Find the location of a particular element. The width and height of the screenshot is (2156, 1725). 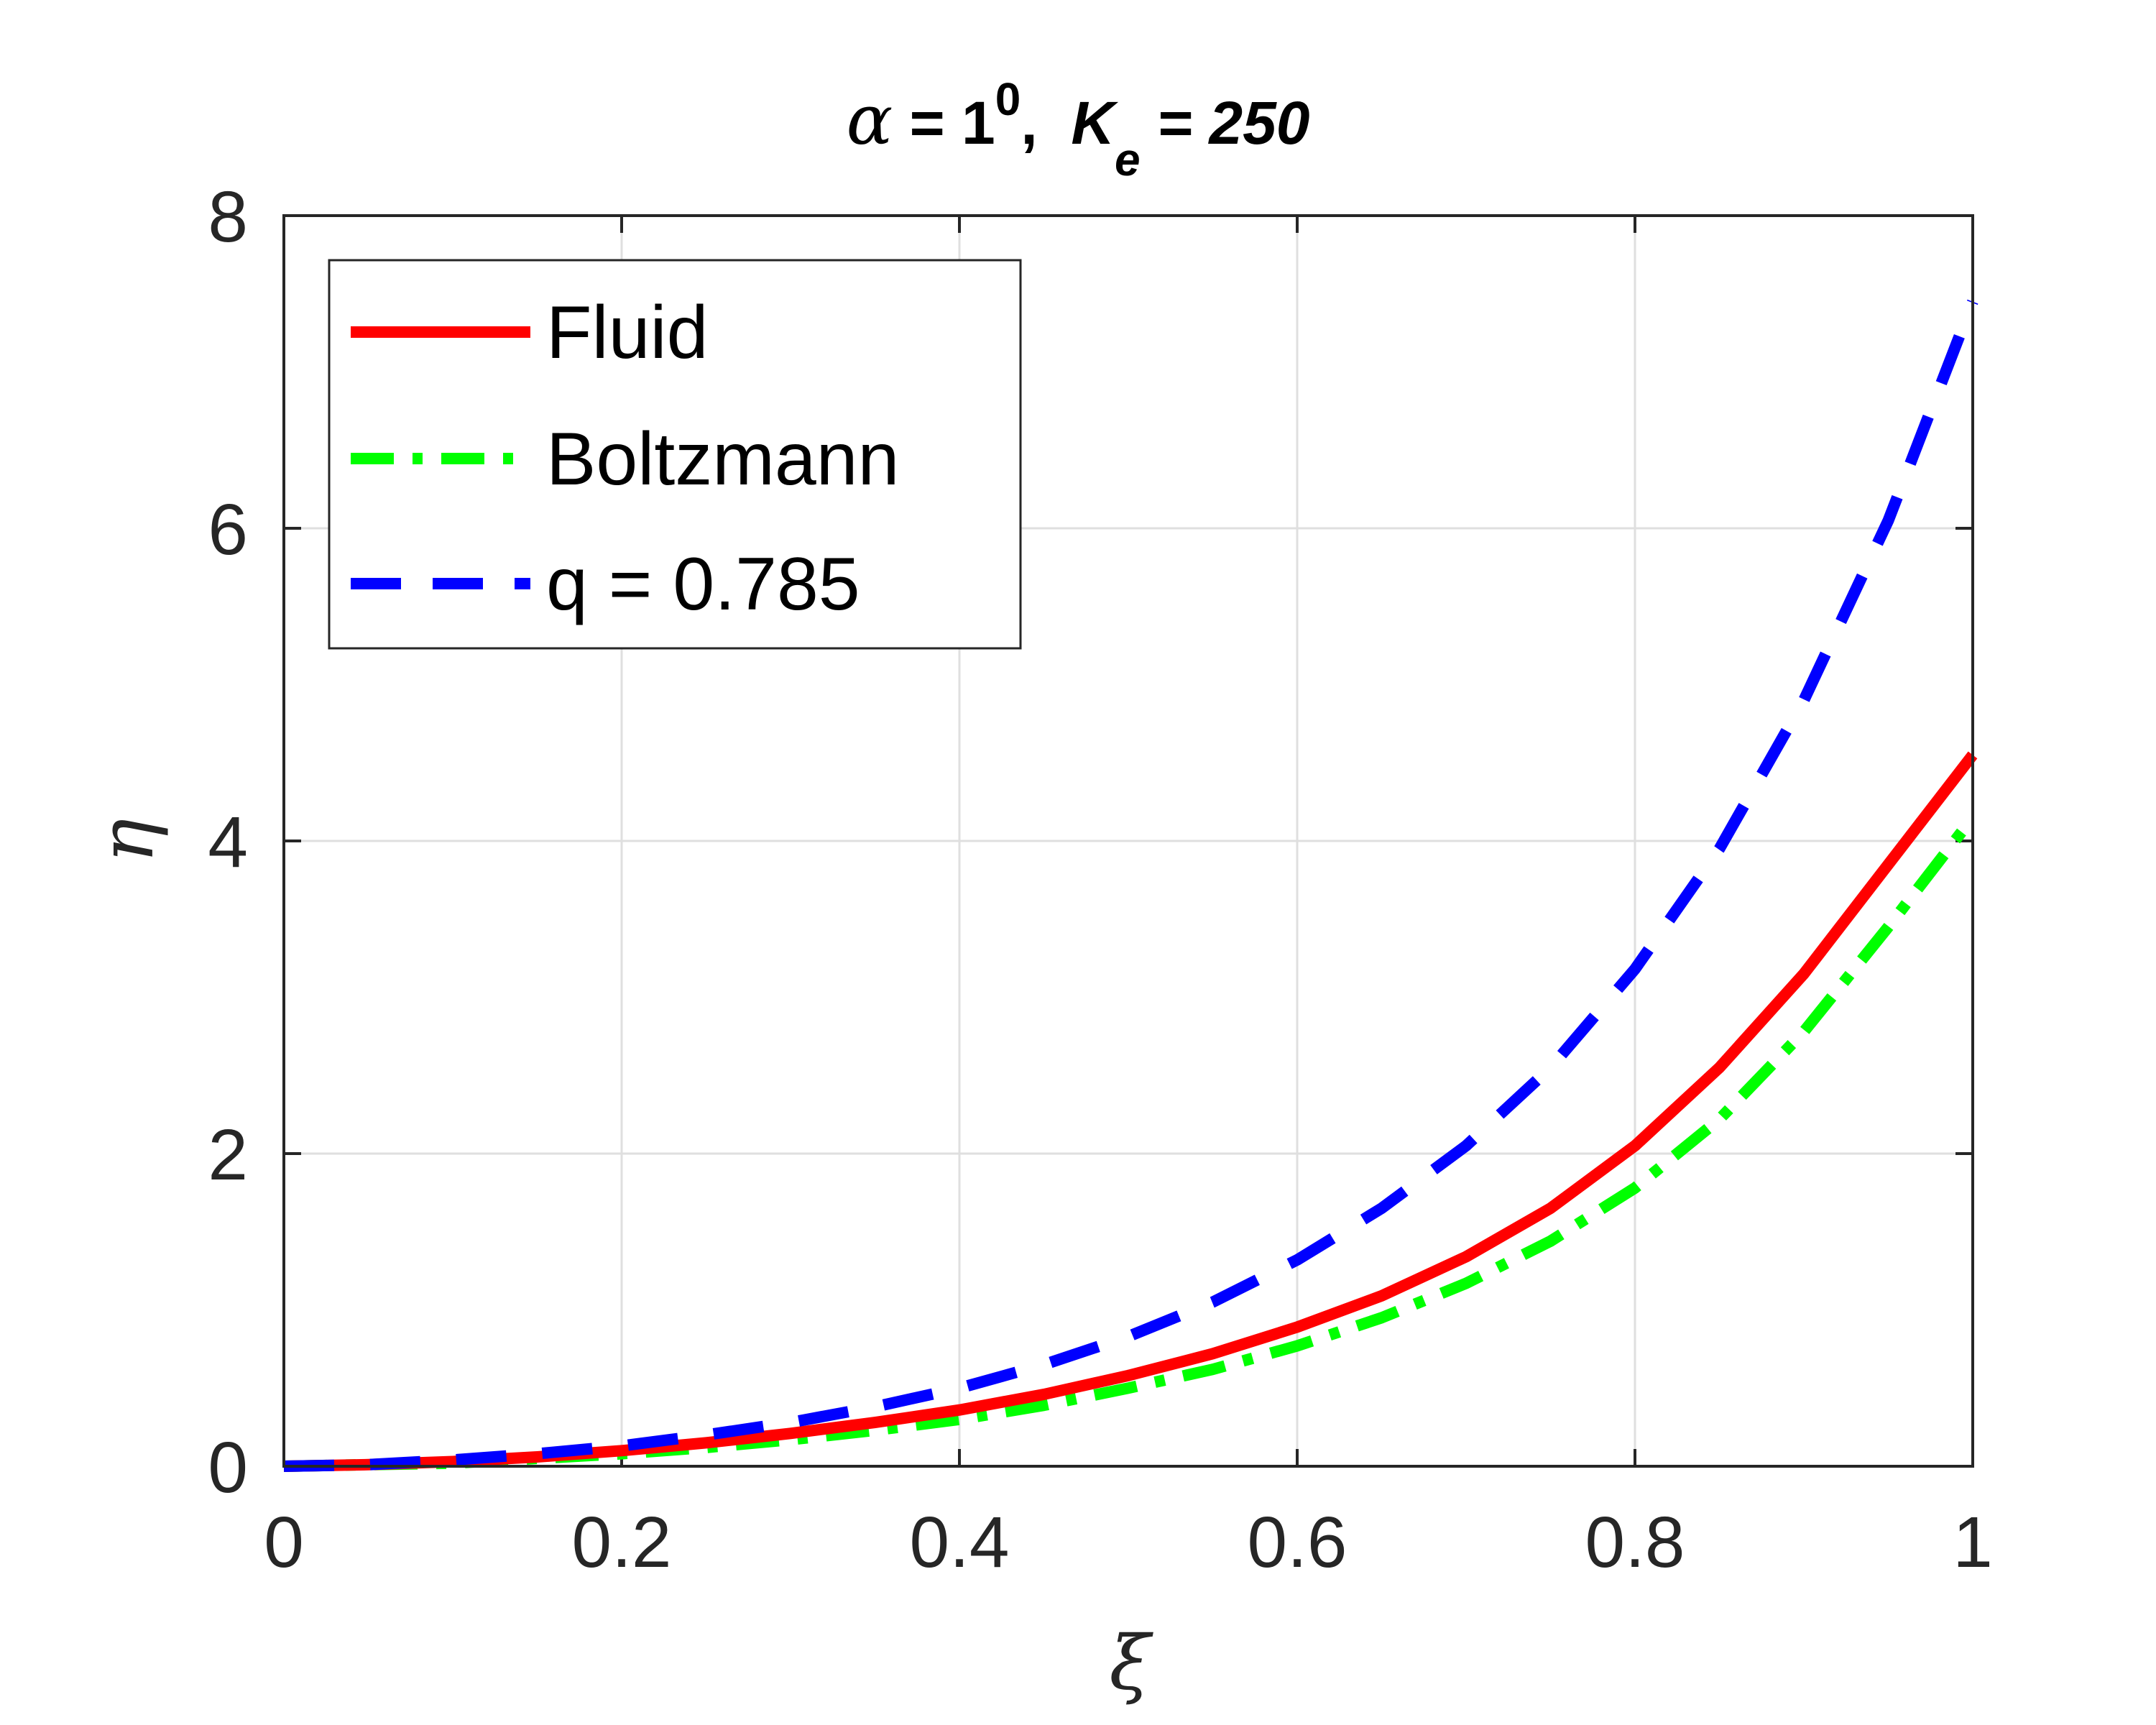

y-tick-label: 2 is located at coordinates (228, 1155).